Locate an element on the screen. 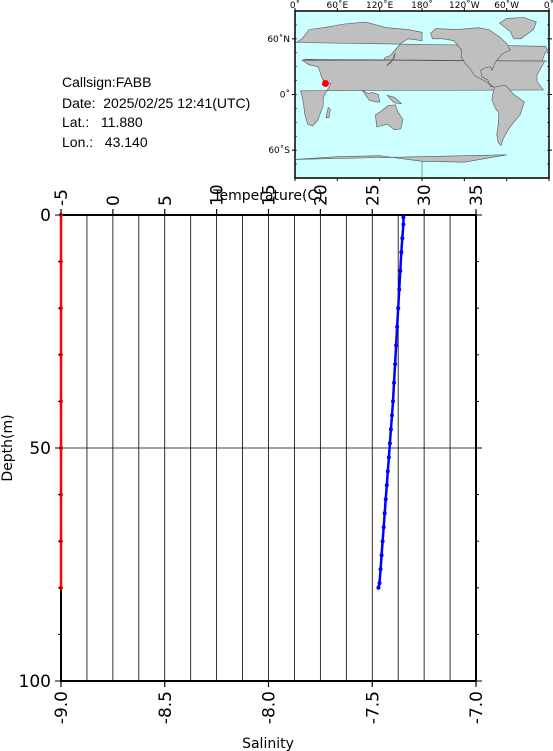 This screenshot has height=751, width=553. temperature-axis-title: Temperature(C) is located at coordinates (267, 196).